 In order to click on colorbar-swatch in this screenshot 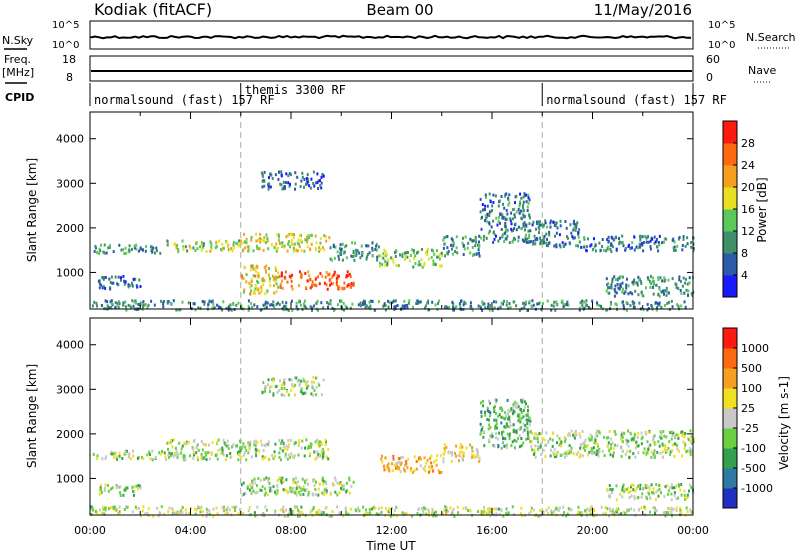, I will do `click(730, 264)`.